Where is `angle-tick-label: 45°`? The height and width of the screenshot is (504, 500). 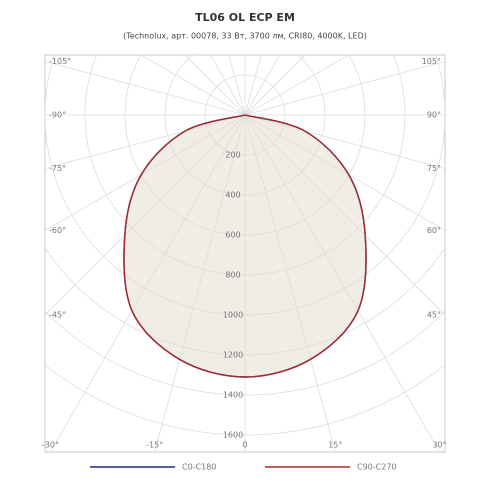 angle-tick-label: 45° is located at coordinates (434, 315).